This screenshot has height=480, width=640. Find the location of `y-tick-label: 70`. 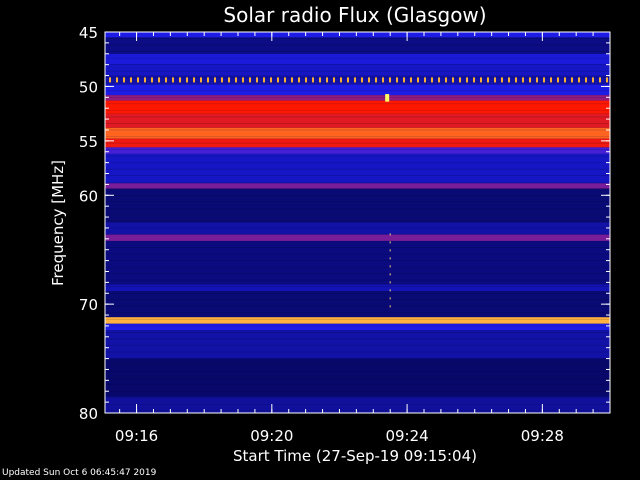

y-tick-label: 70 is located at coordinates (88, 305).